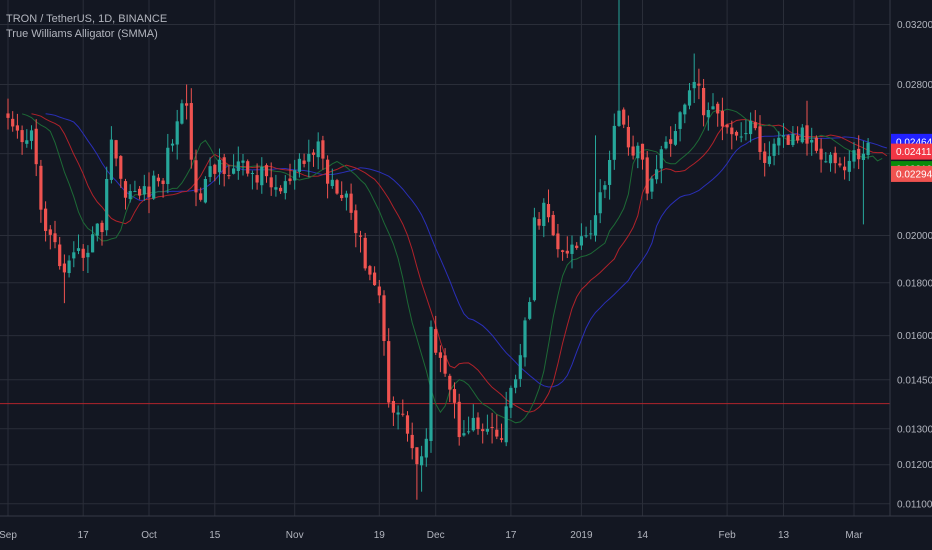  I want to click on symbol-title: TRON / TetherUS, 1D, BINANCE, so click(87, 19).